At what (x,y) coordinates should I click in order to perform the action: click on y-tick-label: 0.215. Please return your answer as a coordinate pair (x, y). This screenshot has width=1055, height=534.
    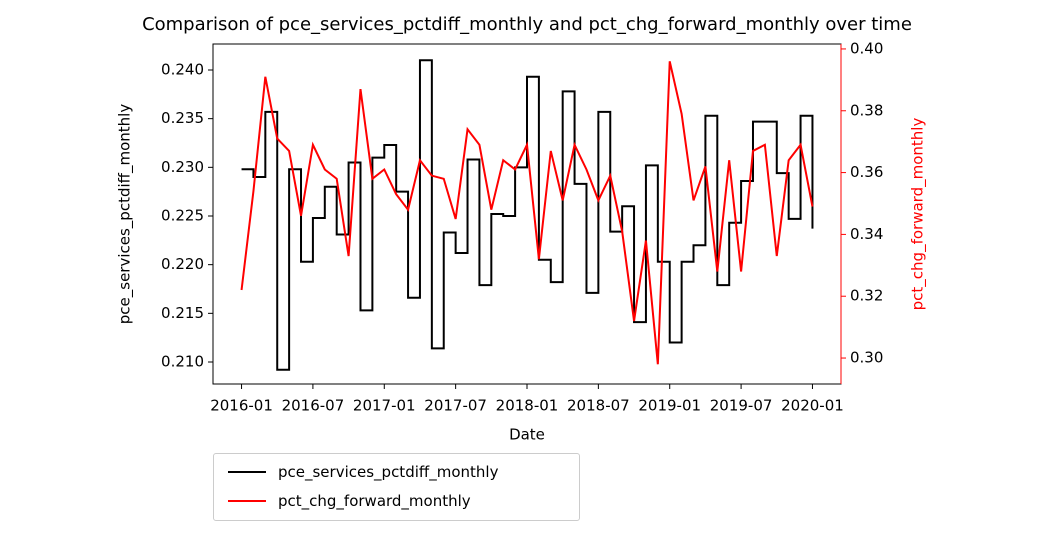
    Looking at the image, I should click on (182, 313).